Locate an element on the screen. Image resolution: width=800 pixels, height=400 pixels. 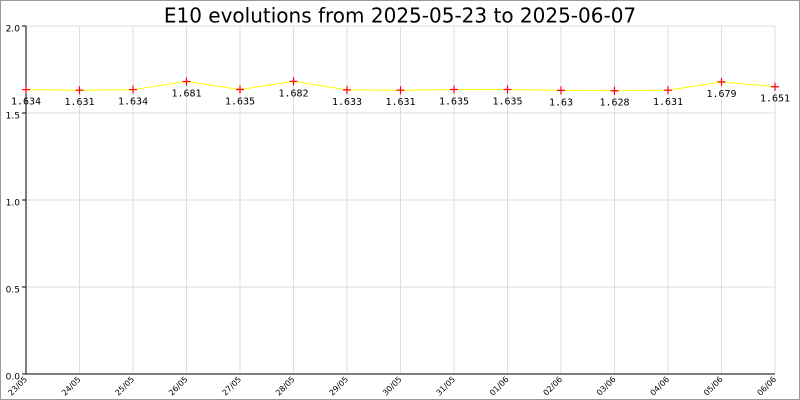
y-tick-label: 0.5 is located at coordinates (13, 291).